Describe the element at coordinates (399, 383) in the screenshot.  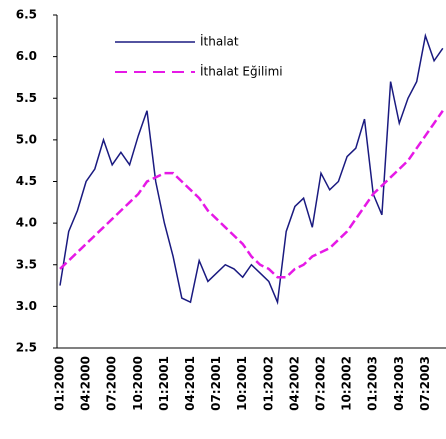
I see `x-tick-label: 04:2003` at that location.